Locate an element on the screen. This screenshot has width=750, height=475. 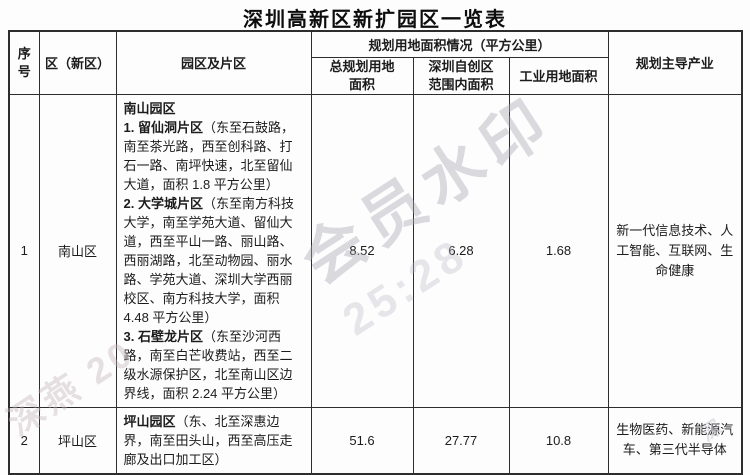
header-area-group: 规划用地面积情况（平方公里） is located at coordinates (459, 44).